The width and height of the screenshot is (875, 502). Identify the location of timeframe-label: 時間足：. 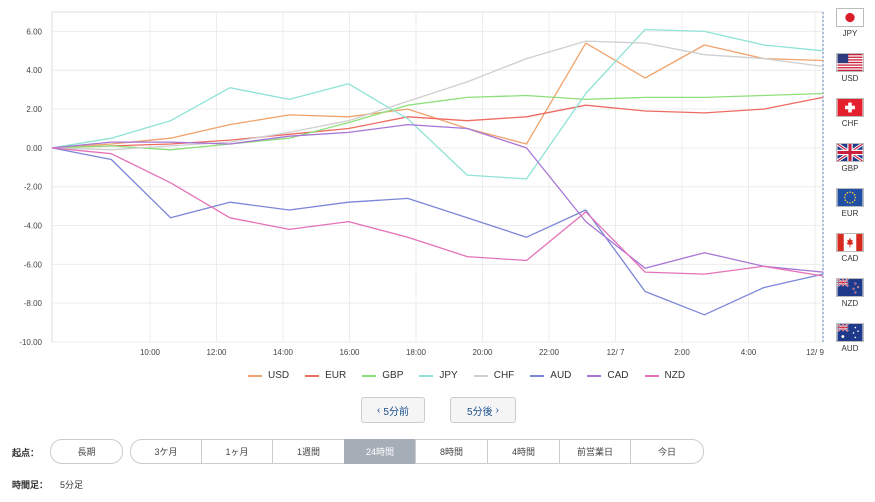
(30, 485).